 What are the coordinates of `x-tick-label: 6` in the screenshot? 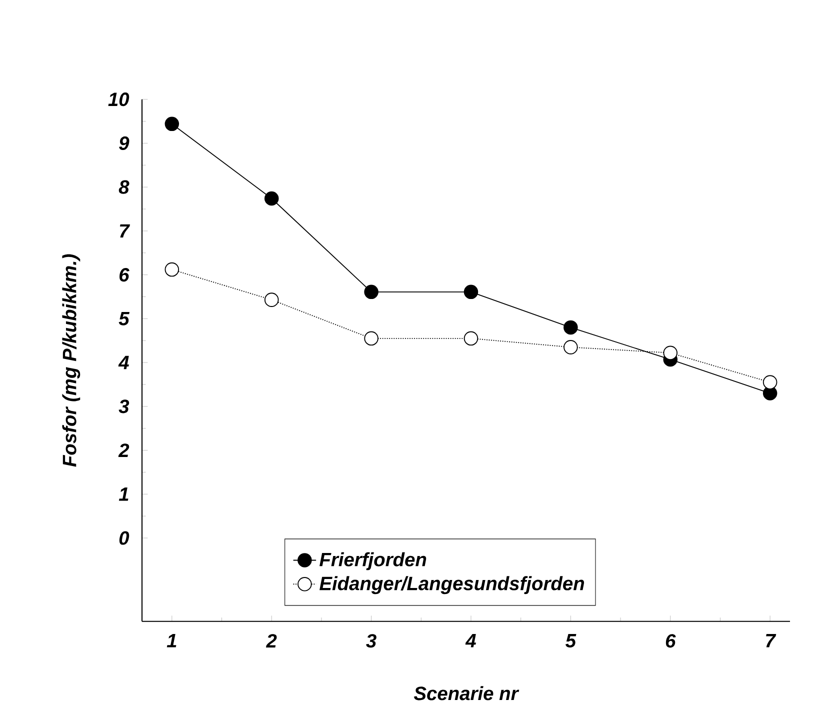 It's located at (671, 641).